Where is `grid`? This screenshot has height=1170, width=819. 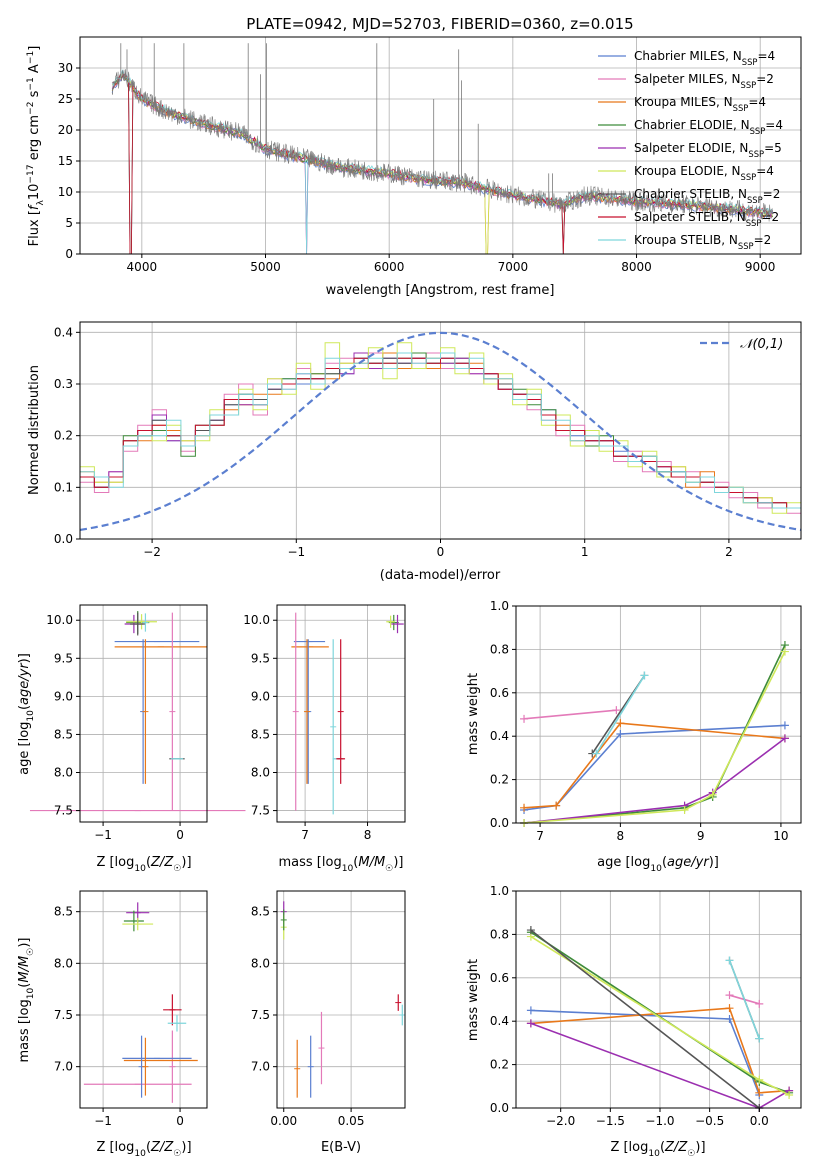 grid is located at coordinates (143, 999).